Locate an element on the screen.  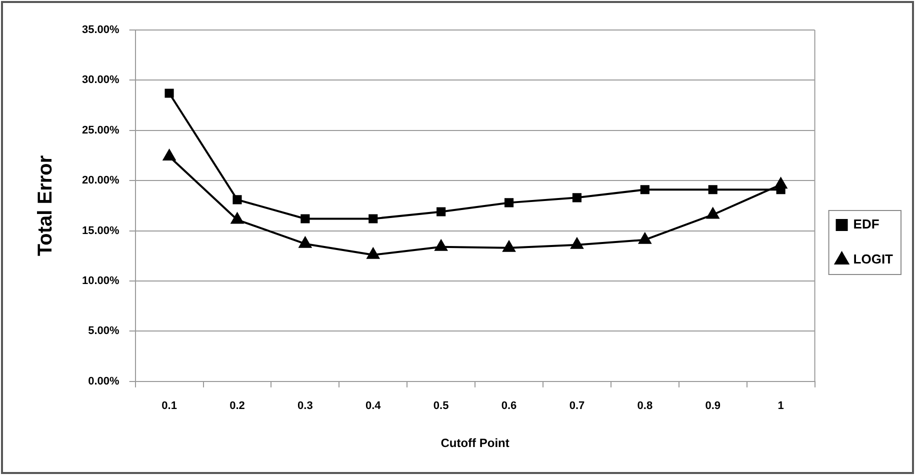
y-tick-label: 10.00% is located at coordinates (101, 281).